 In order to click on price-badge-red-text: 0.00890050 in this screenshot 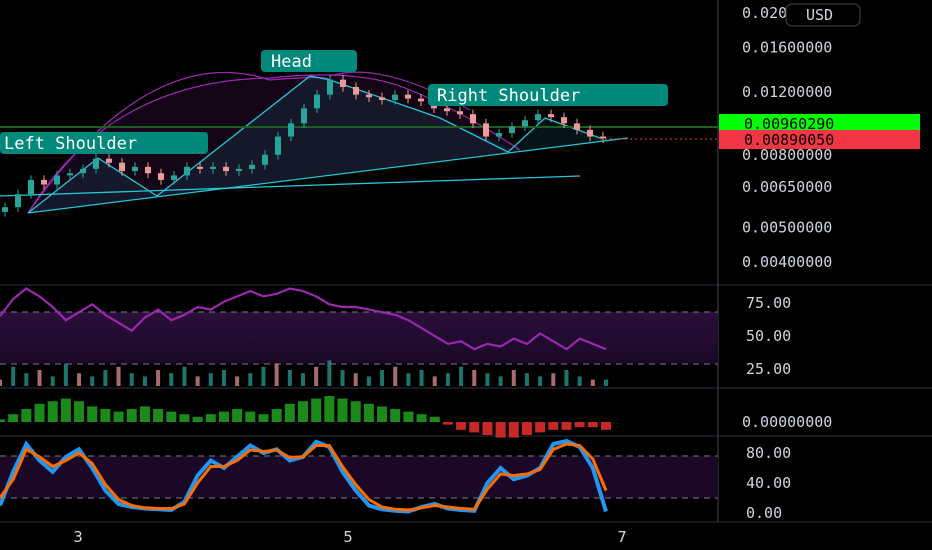, I will do `click(789, 140)`.